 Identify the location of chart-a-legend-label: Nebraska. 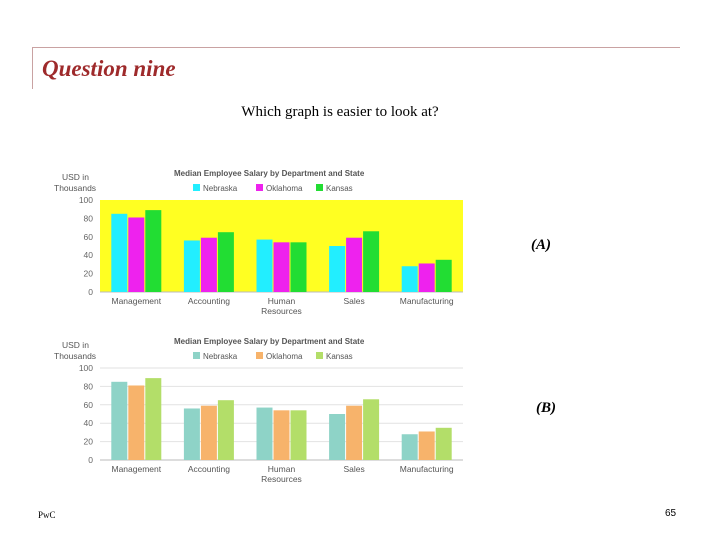
(220, 188).